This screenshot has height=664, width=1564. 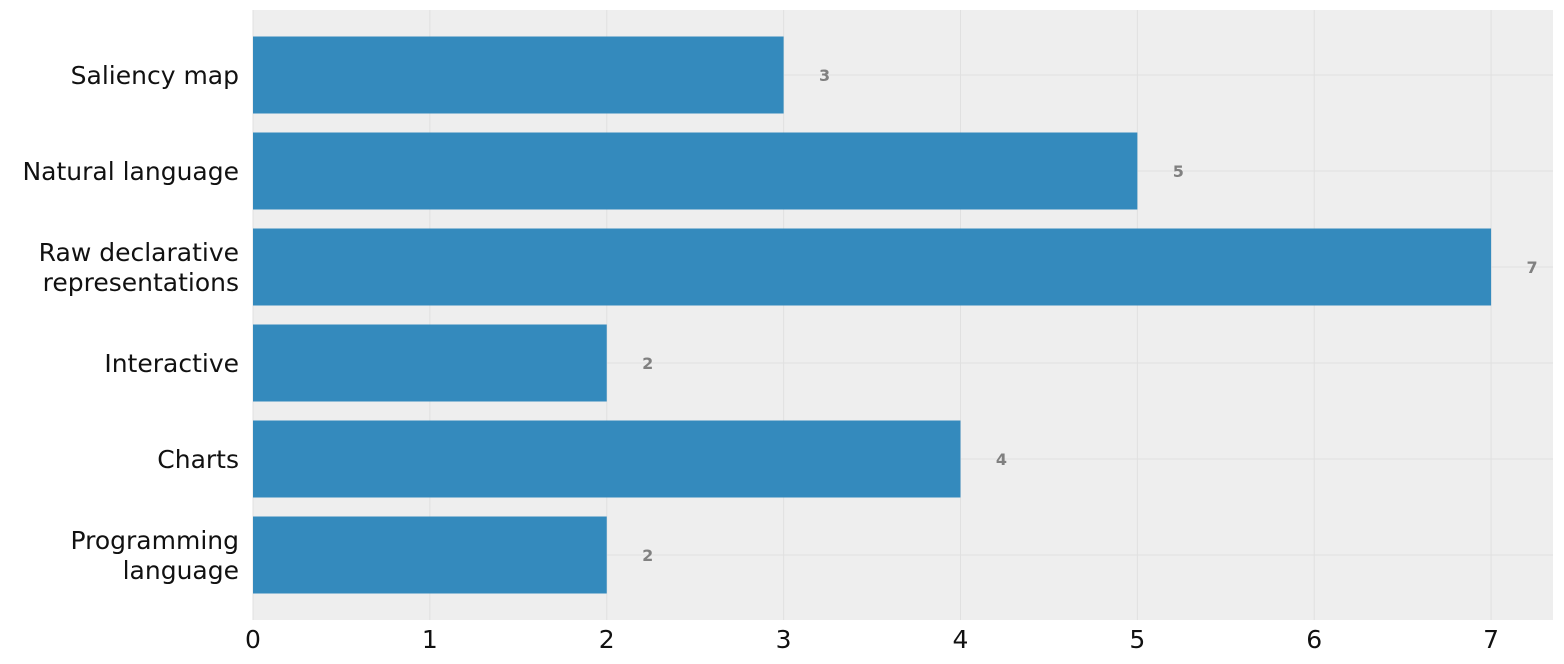 What do you see at coordinates (961, 639) in the screenshot?
I see `x-tick-label: 4` at bounding box center [961, 639].